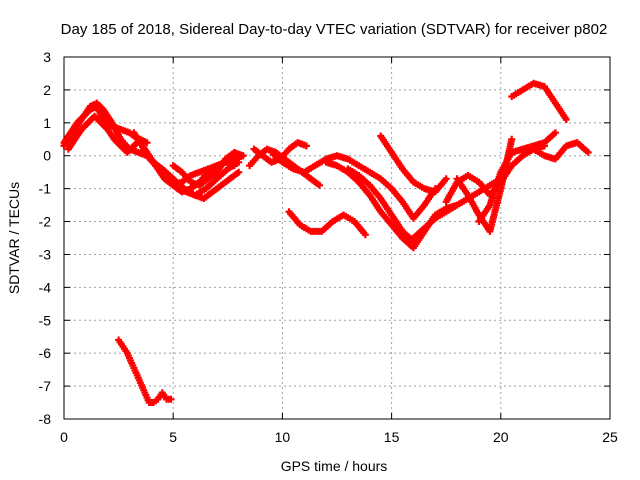 This screenshot has width=640, height=480. I want to click on y-tick-label: -4, so click(45, 287).